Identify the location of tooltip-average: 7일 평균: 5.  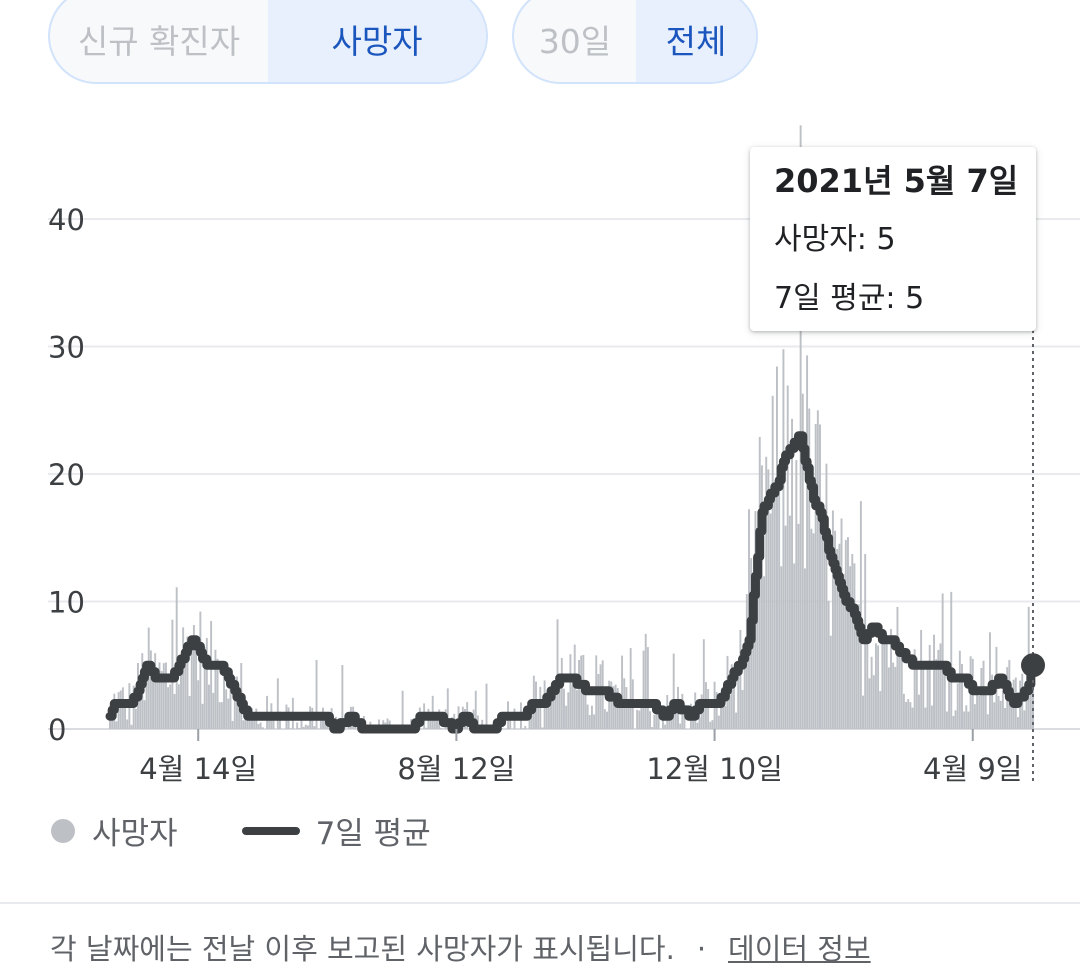
(849, 298).